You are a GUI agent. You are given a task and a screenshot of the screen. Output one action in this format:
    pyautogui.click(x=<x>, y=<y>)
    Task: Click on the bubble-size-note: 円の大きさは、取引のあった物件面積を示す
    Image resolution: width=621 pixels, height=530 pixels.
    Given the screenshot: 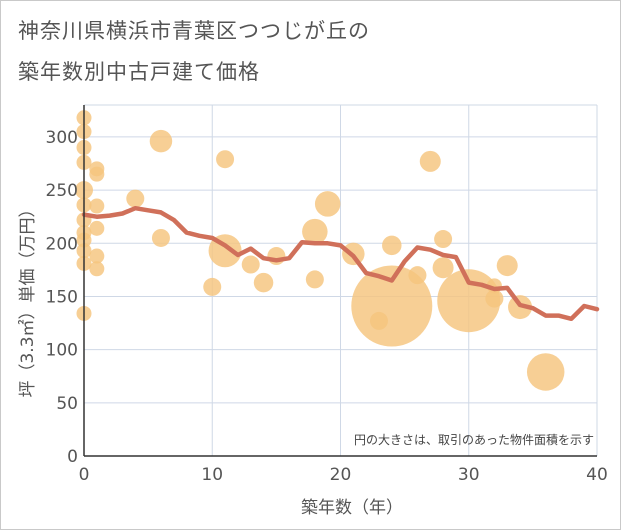 What is the action you would take?
    pyautogui.click(x=474, y=439)
    